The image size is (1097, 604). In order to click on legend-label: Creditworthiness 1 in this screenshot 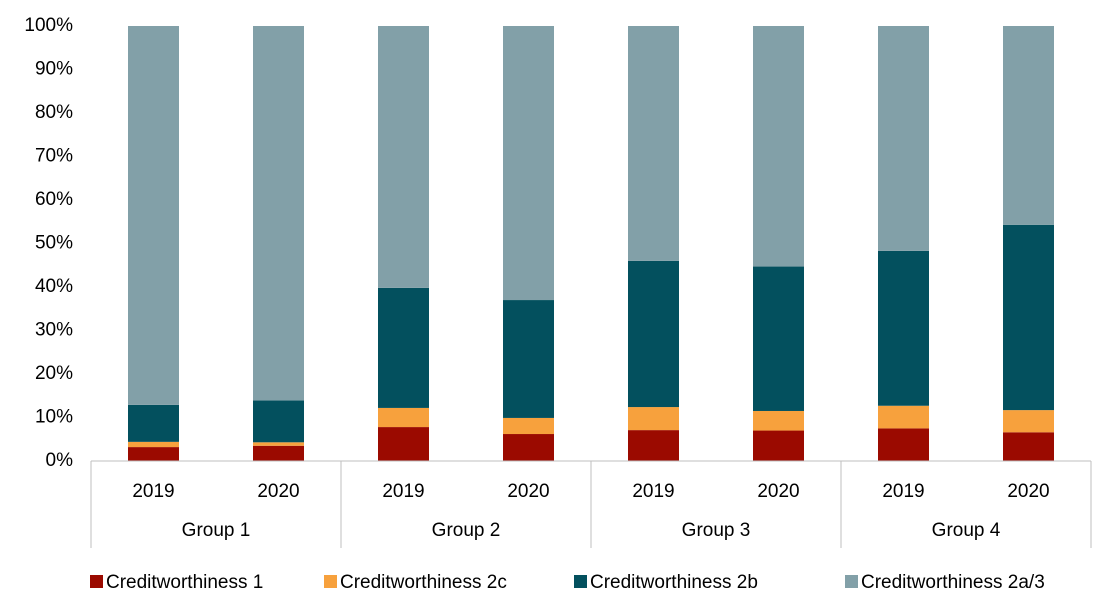, I will do `click(184, 582)`.